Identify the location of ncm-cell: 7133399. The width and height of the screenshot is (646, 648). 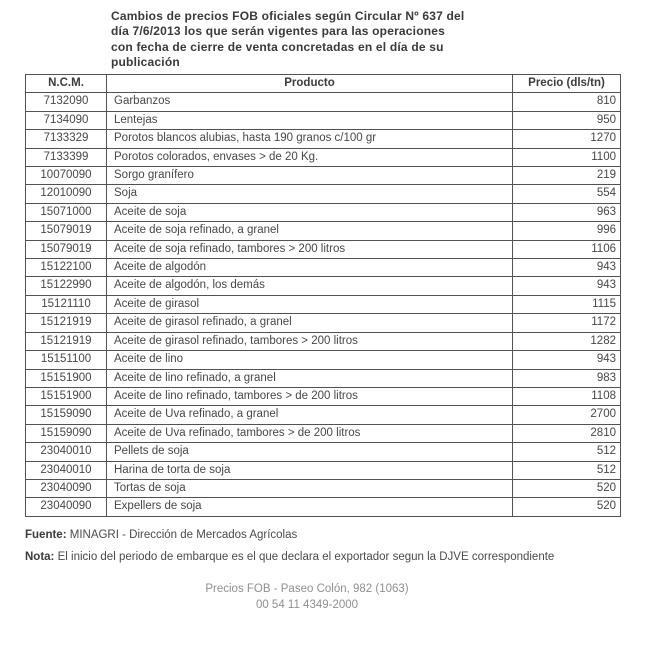
(66, 157).